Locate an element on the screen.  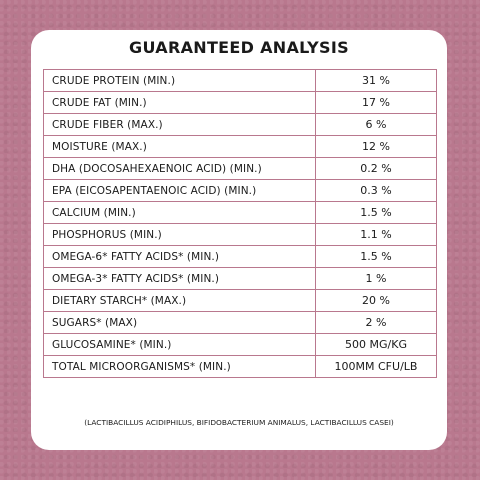
table-row: TOTAL MICROORGANISMS* (MIN.) 100MM CFU/LB is located at coordinates (240, 366).